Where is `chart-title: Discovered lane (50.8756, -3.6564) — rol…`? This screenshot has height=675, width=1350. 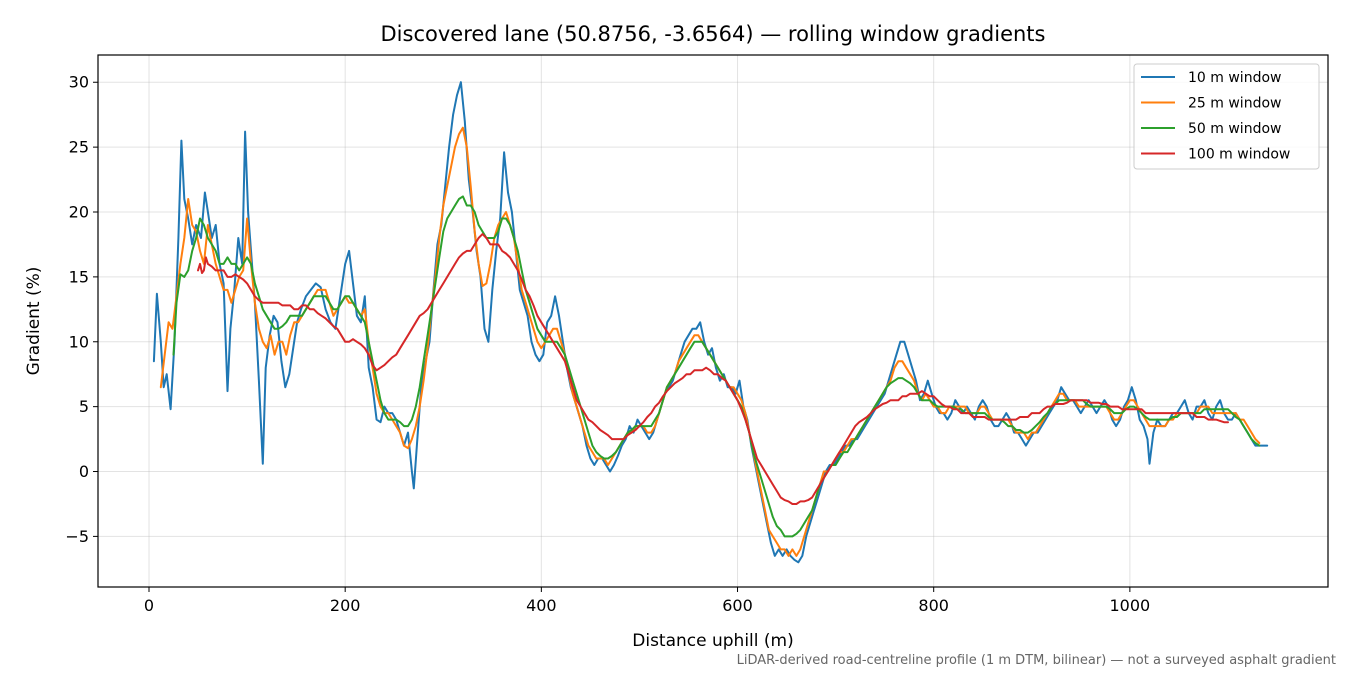 chart-title: Discovered lane (50.8756, -3.6564) — rol… is located at coordinates (713, 34).